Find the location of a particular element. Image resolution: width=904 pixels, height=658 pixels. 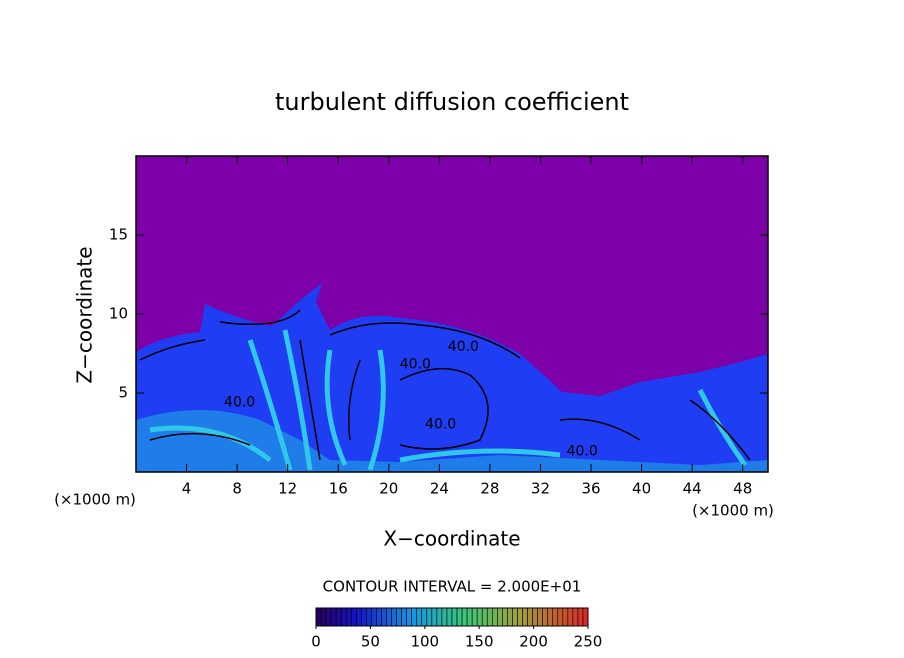

contour-interval: CONTOUR INTERVAL = 2.000E+01 is located at coordinates (452, 587).